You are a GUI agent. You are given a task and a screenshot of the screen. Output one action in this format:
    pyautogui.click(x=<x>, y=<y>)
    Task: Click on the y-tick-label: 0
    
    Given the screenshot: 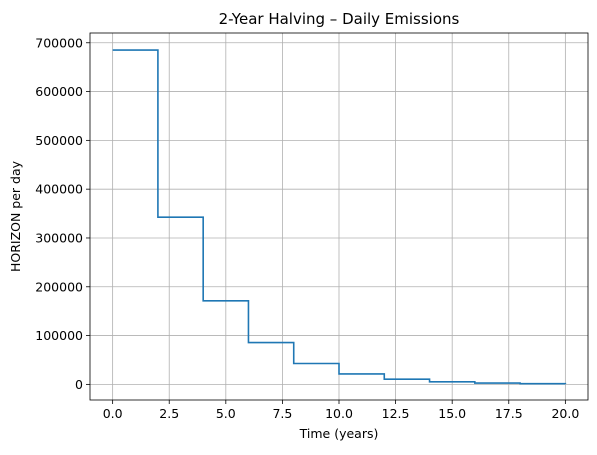 What is the action you would take?
    pyautogui.click(x=79, y=384)
    